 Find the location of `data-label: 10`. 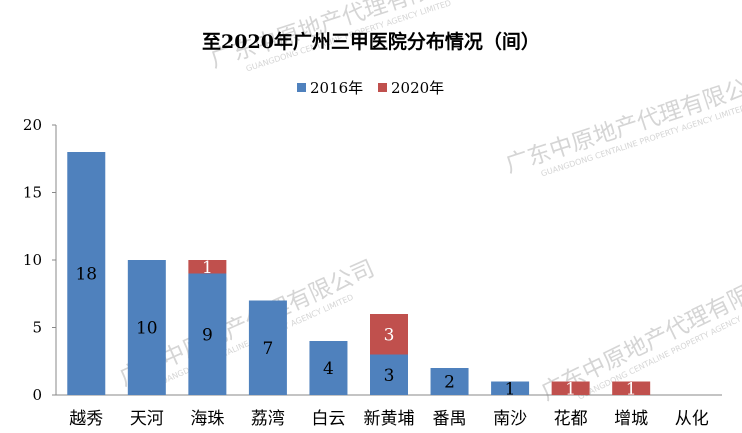

data-label: 10 is located at coordinates (147, 329).